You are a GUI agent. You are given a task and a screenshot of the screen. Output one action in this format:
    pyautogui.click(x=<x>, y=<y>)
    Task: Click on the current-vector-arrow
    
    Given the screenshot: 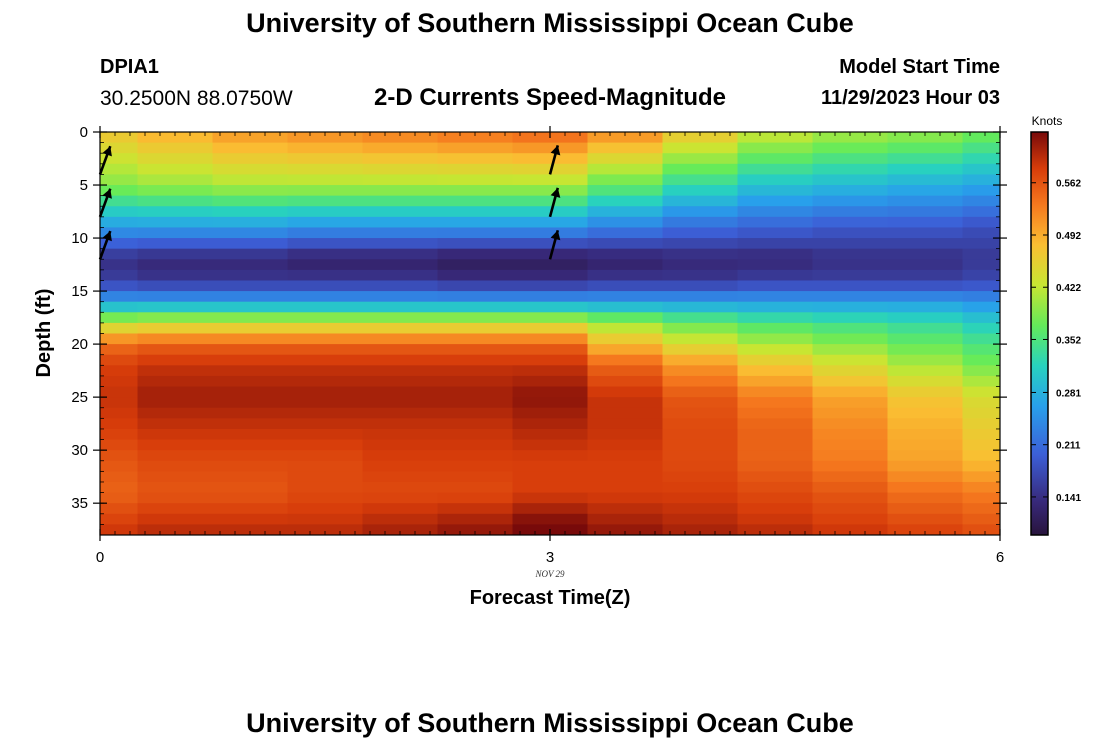 What is the action you would take?
    pyautogui.click(x=554, y=202)
    